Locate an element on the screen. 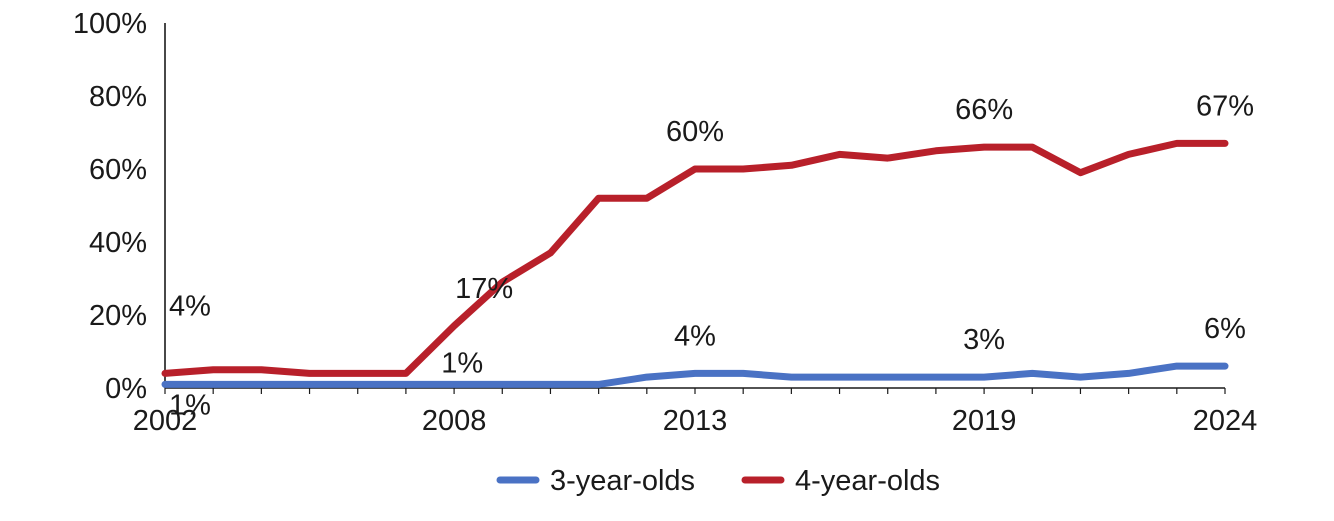  data-label: 17% is located at coordinates (484, 289).